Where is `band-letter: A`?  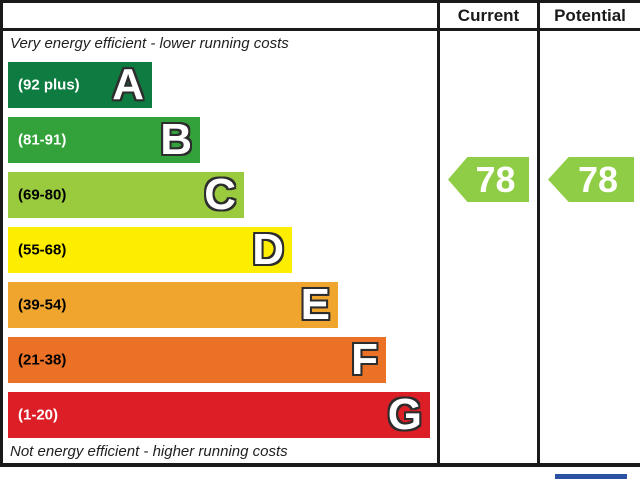
band-letter: A is located at coordinates (128, 84).